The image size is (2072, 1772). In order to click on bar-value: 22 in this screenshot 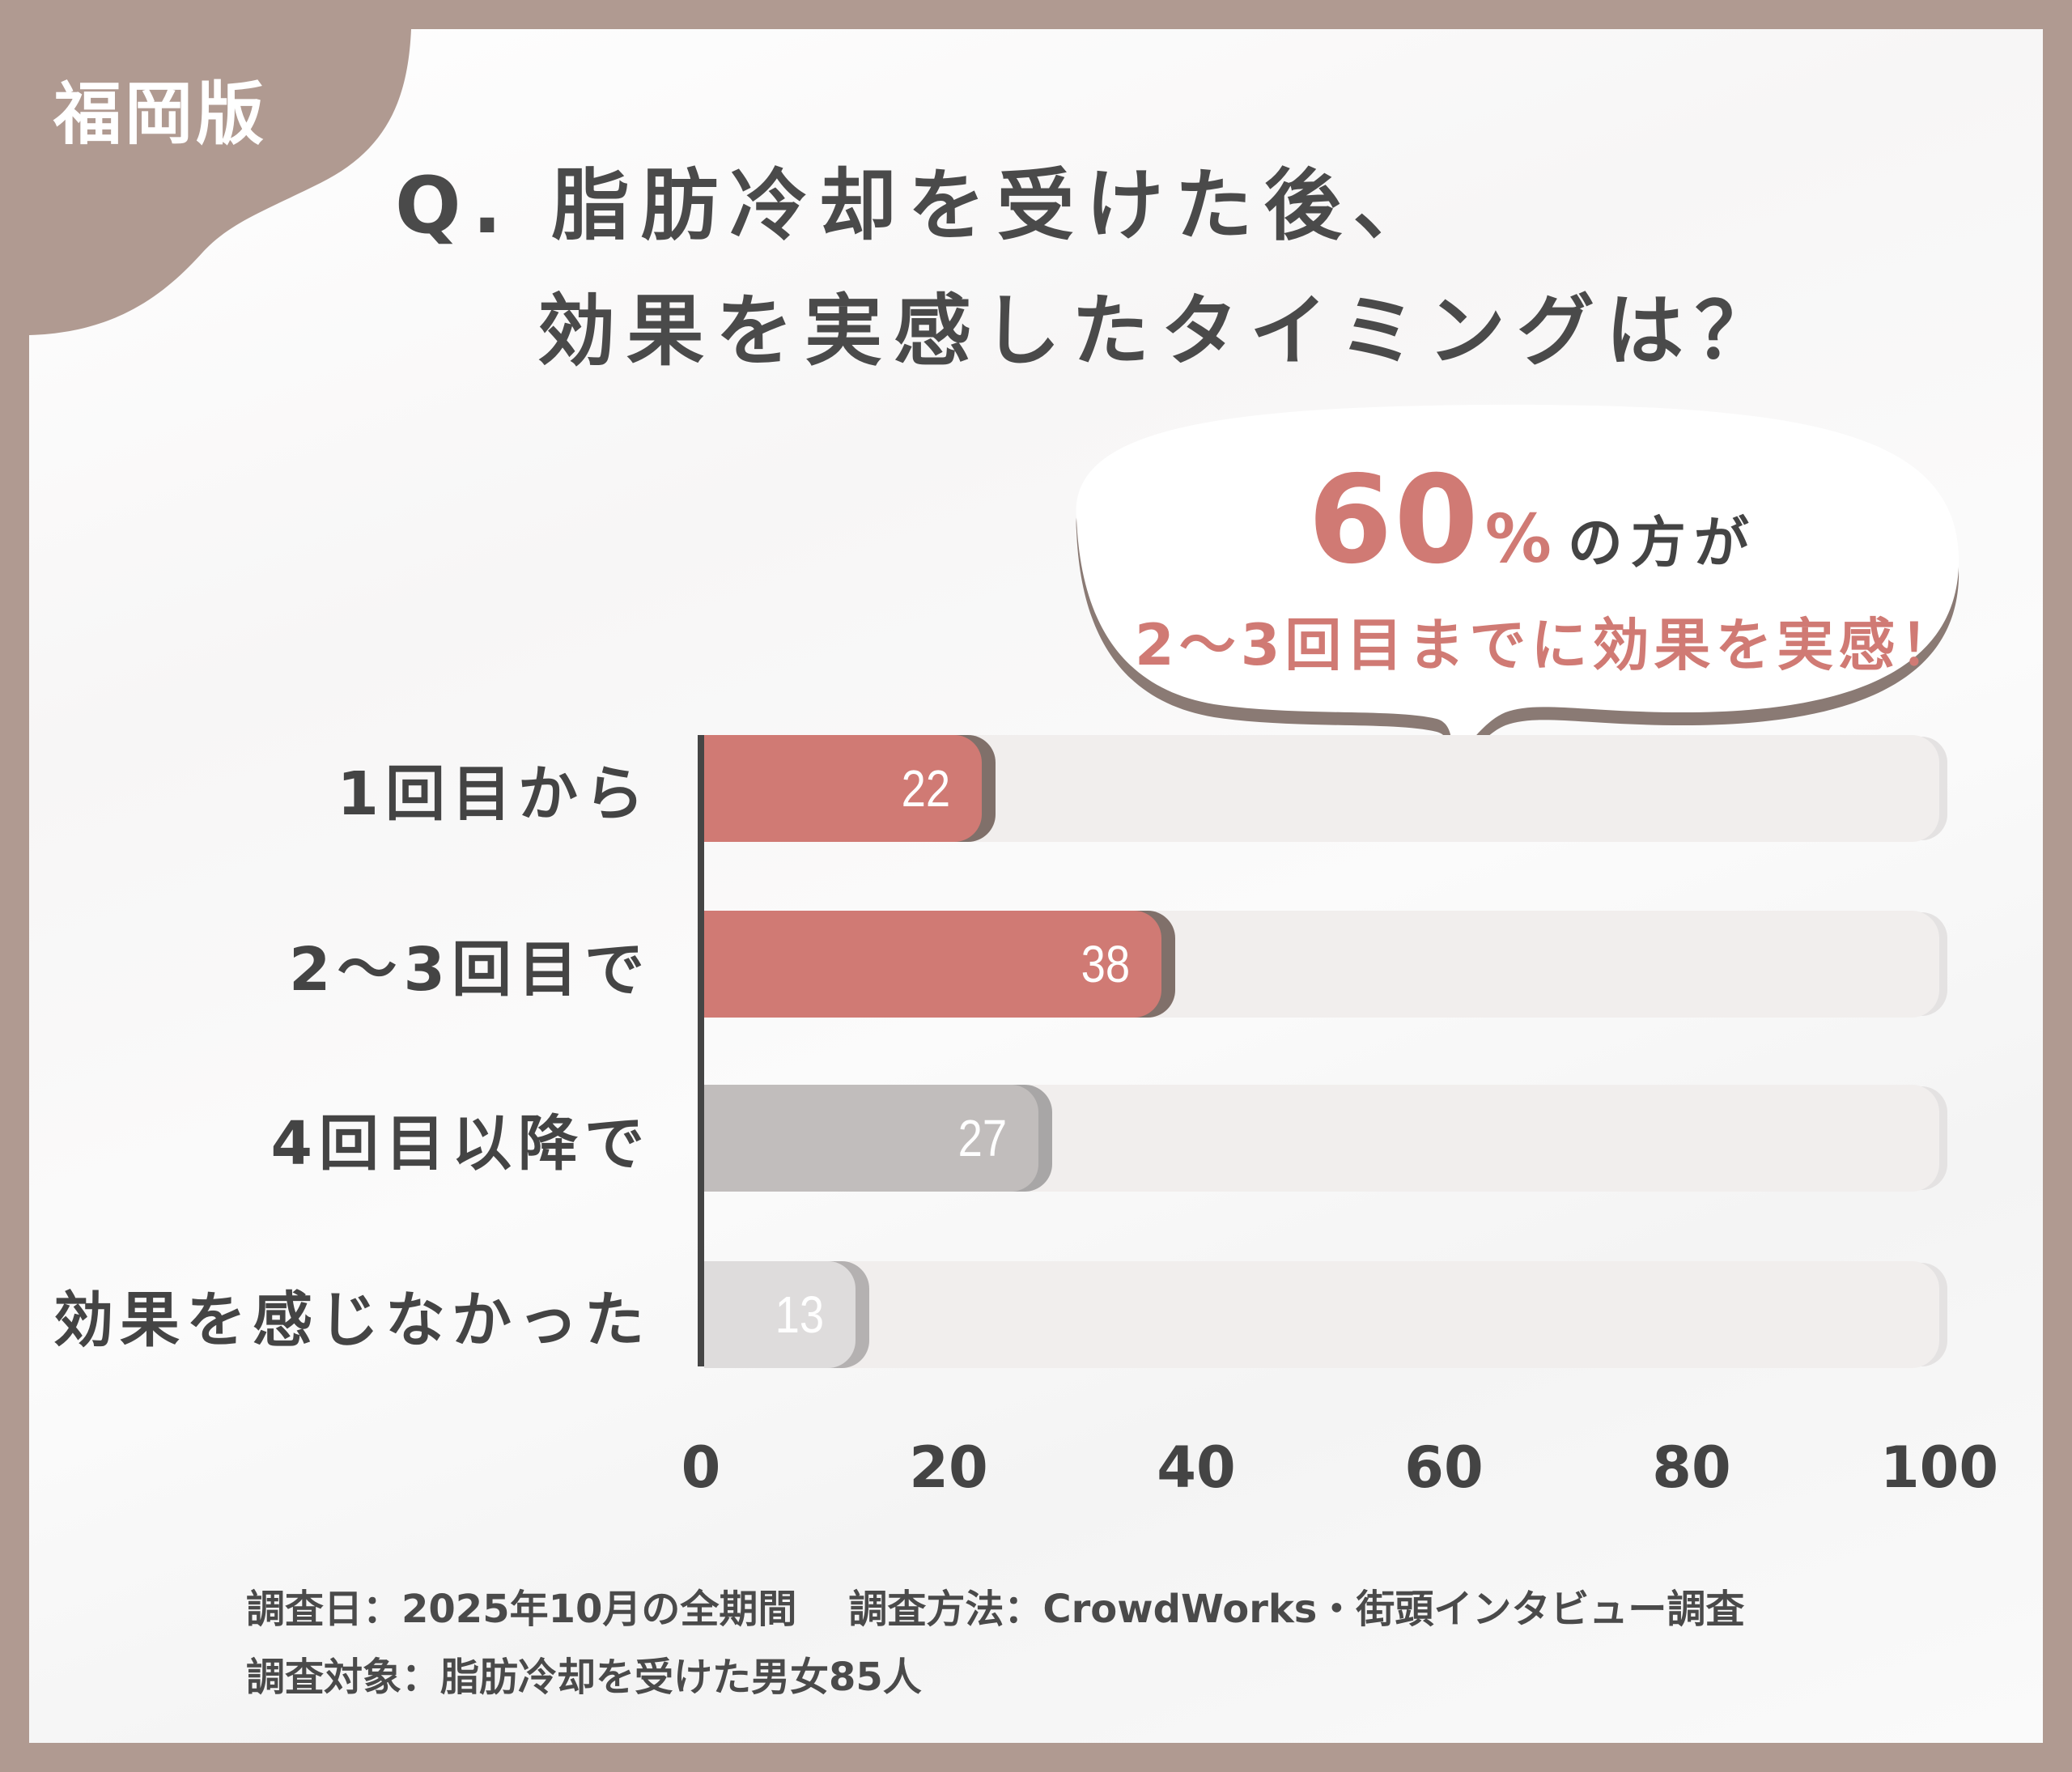, I will do `click(925, 789)`.